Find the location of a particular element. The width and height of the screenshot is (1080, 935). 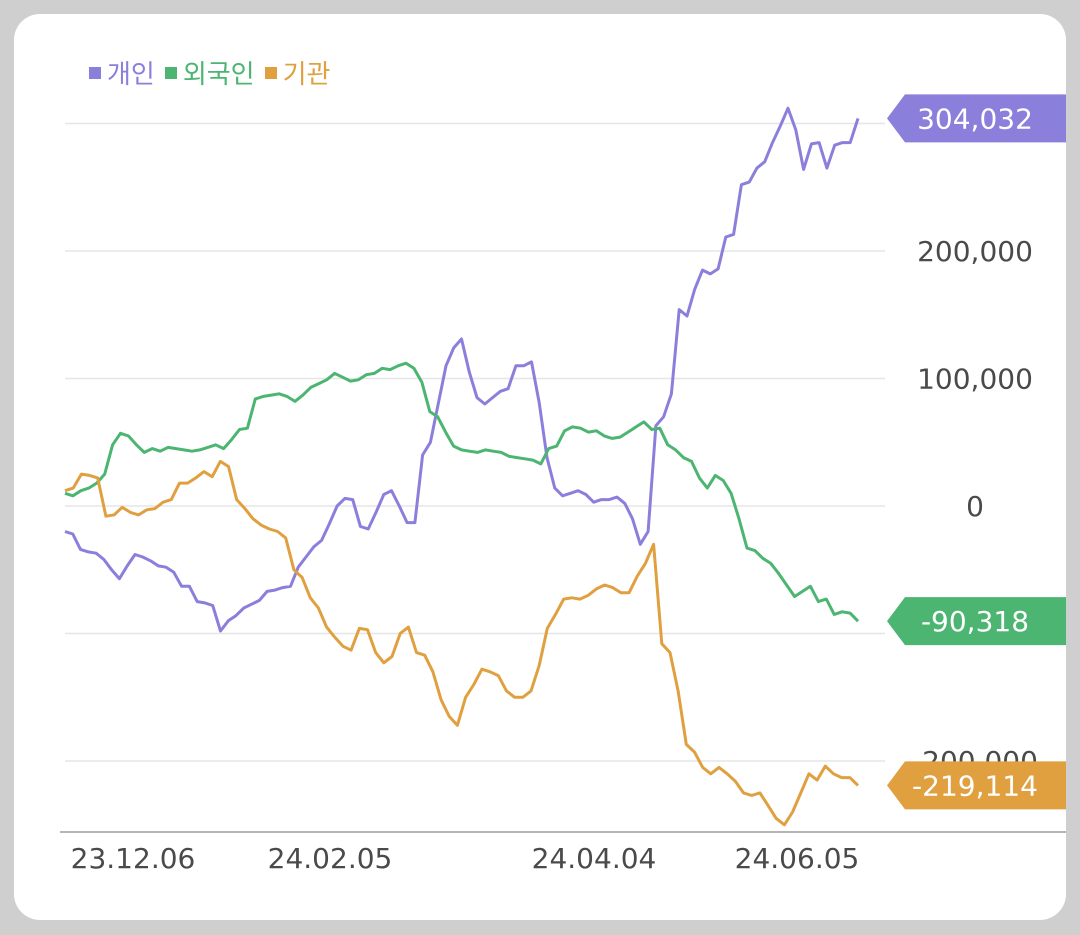

x-tick-label: 24.02.05 is located at coordinates (330, 858).